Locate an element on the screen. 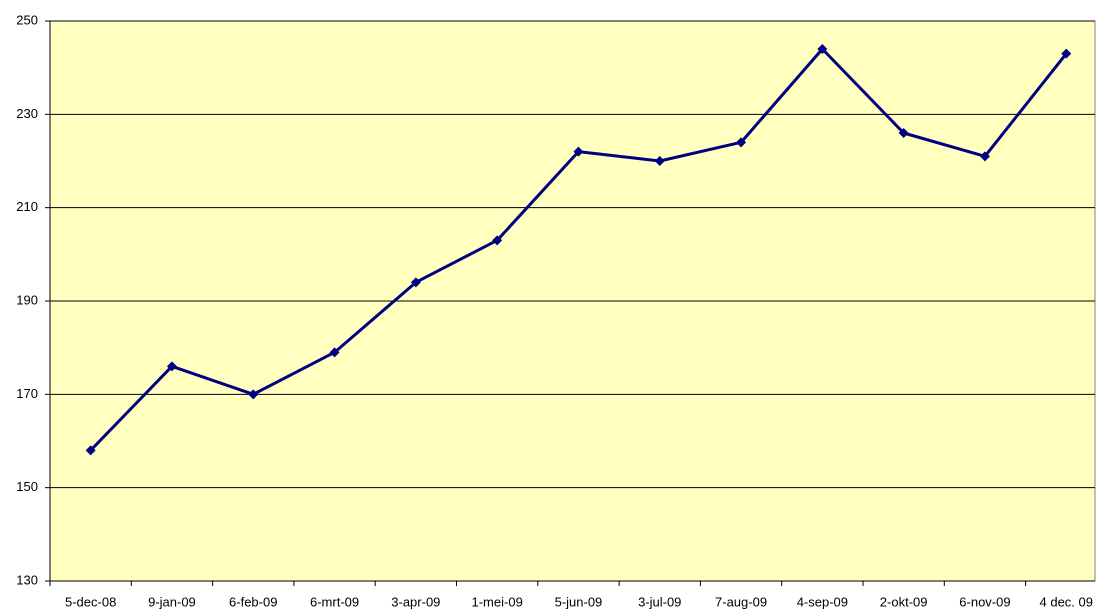 The height and width of the screenshot is (616, 1096). x-tick-label: 6-feb-09 is located at coordinates (253, 601).